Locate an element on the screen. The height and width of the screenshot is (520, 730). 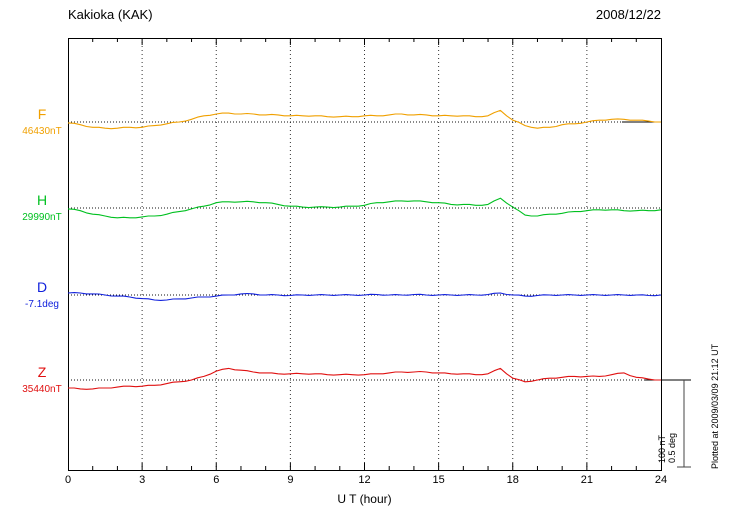
x-tick-label-6: 6 is located at coordinates (216, 480).